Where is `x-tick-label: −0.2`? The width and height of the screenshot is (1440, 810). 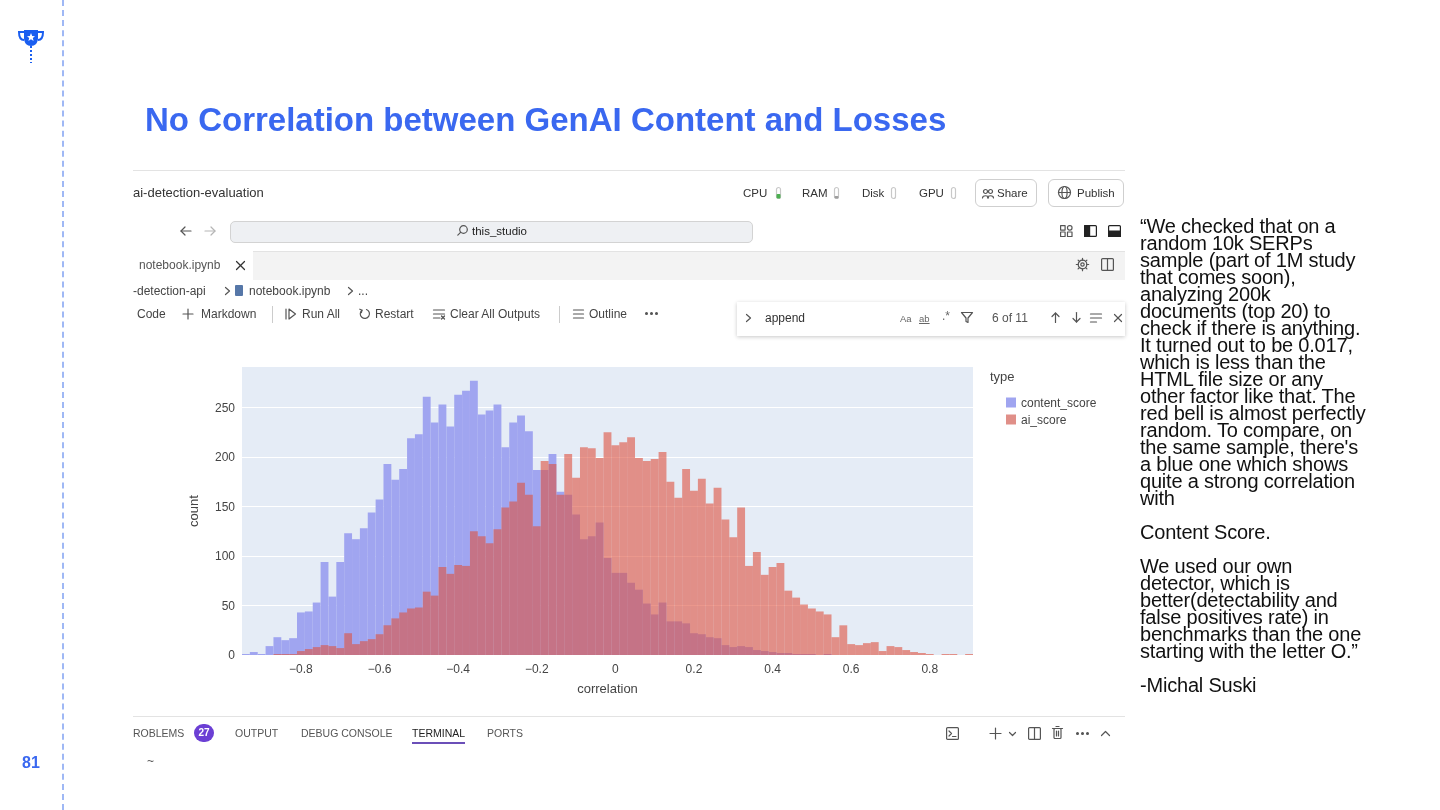 x-tick-label: −0.2 is located at coordinates (536, 669).